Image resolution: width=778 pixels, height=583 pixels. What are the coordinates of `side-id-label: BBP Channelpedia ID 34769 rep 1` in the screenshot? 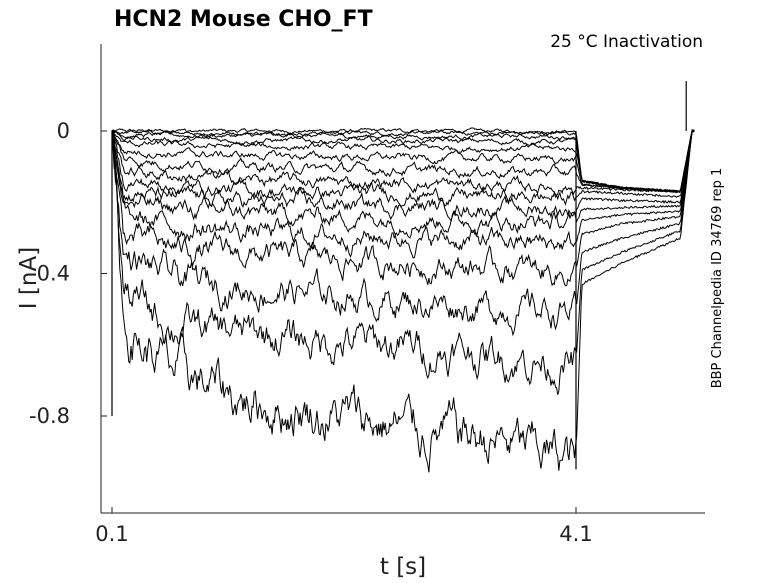 It's located at (717, 278).